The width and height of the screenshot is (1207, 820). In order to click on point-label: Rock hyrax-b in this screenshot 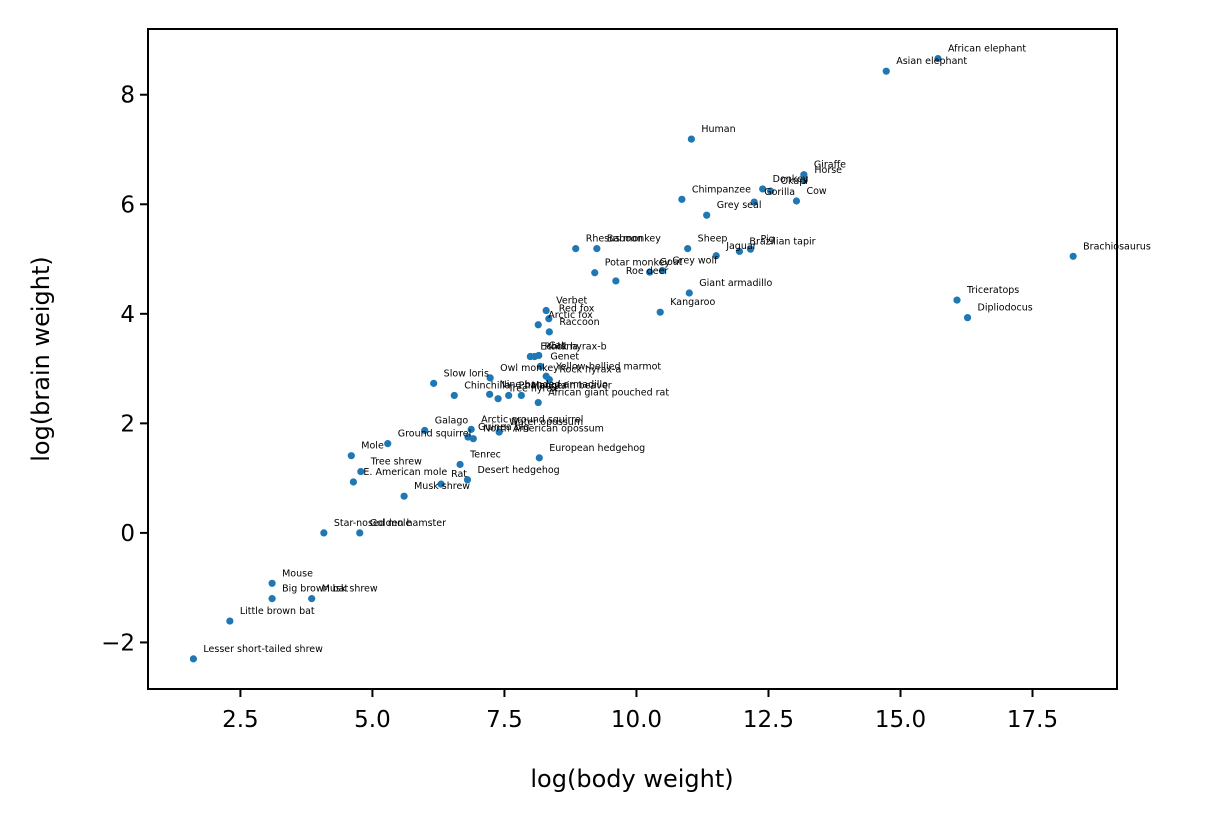, I will do `click(576, 347)`.